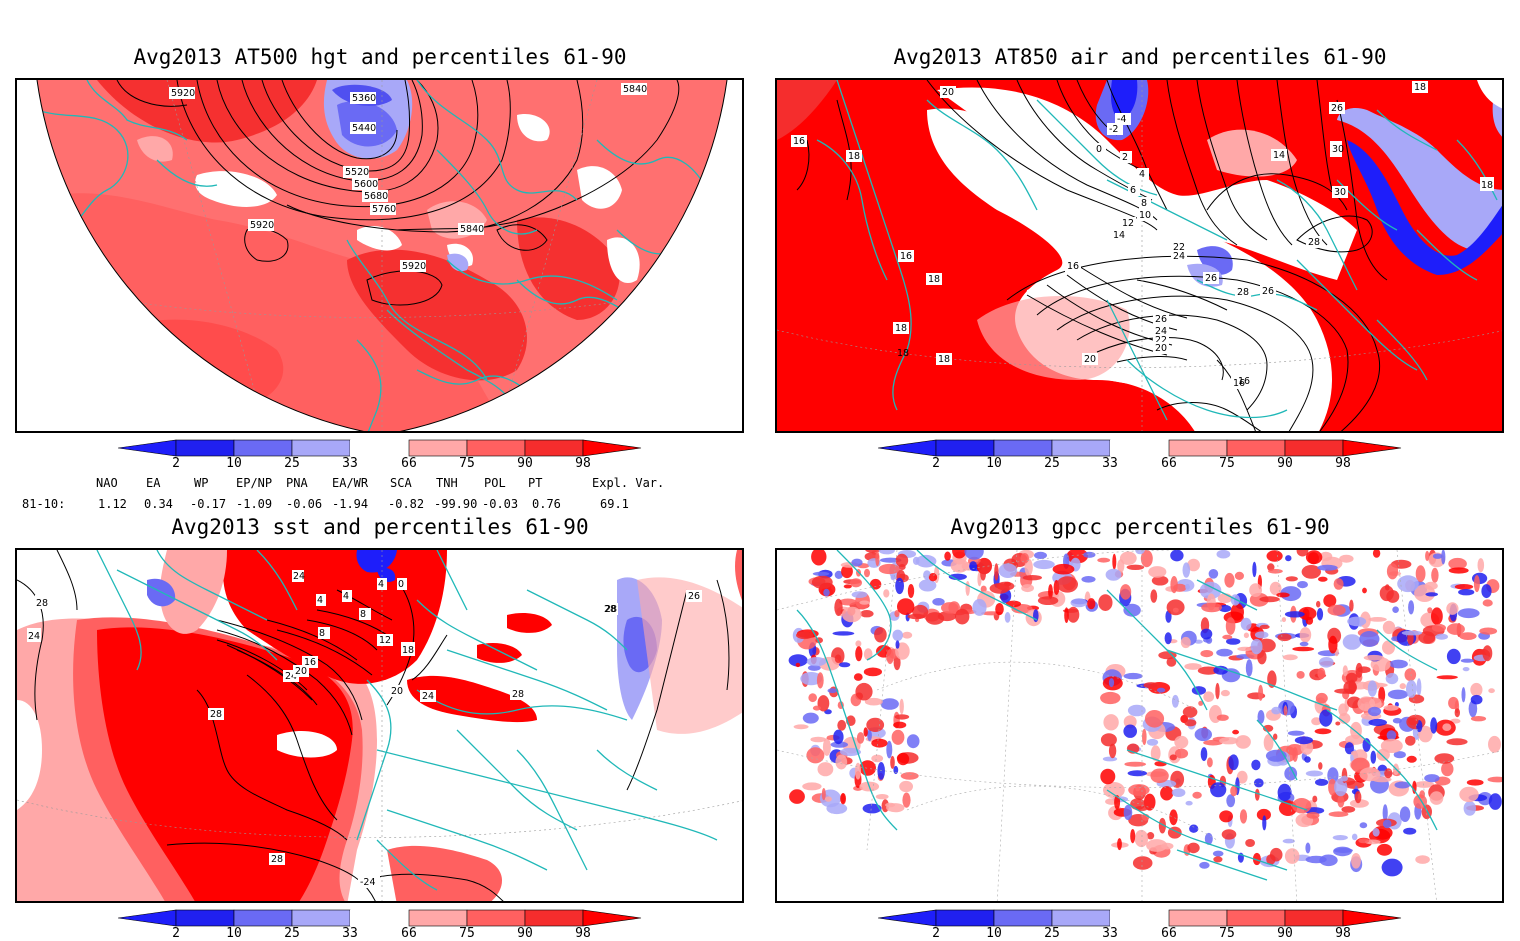 The image size is (1520, 941). Describe the element at coordinates (375, 196) in the screenshot. I see `contour-label: 5680` at that location.